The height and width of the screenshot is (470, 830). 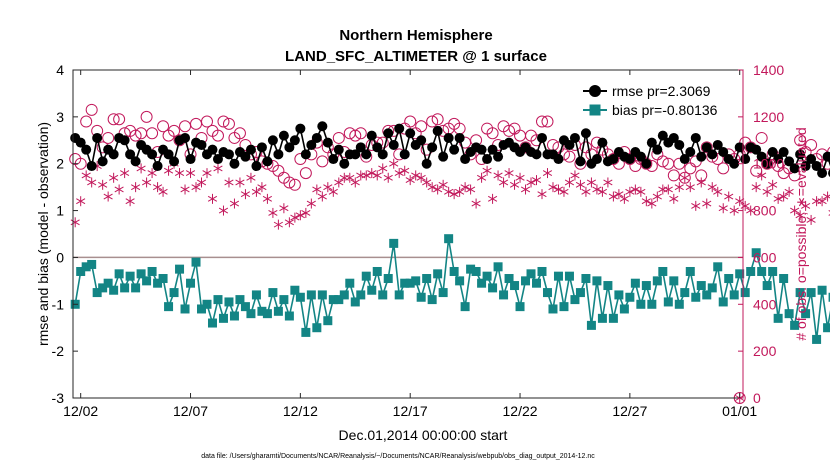 What do you see at coordinates (595, 110) in the screenshot?
I see `legend-bias-marker` at bounding box center [595, 110].